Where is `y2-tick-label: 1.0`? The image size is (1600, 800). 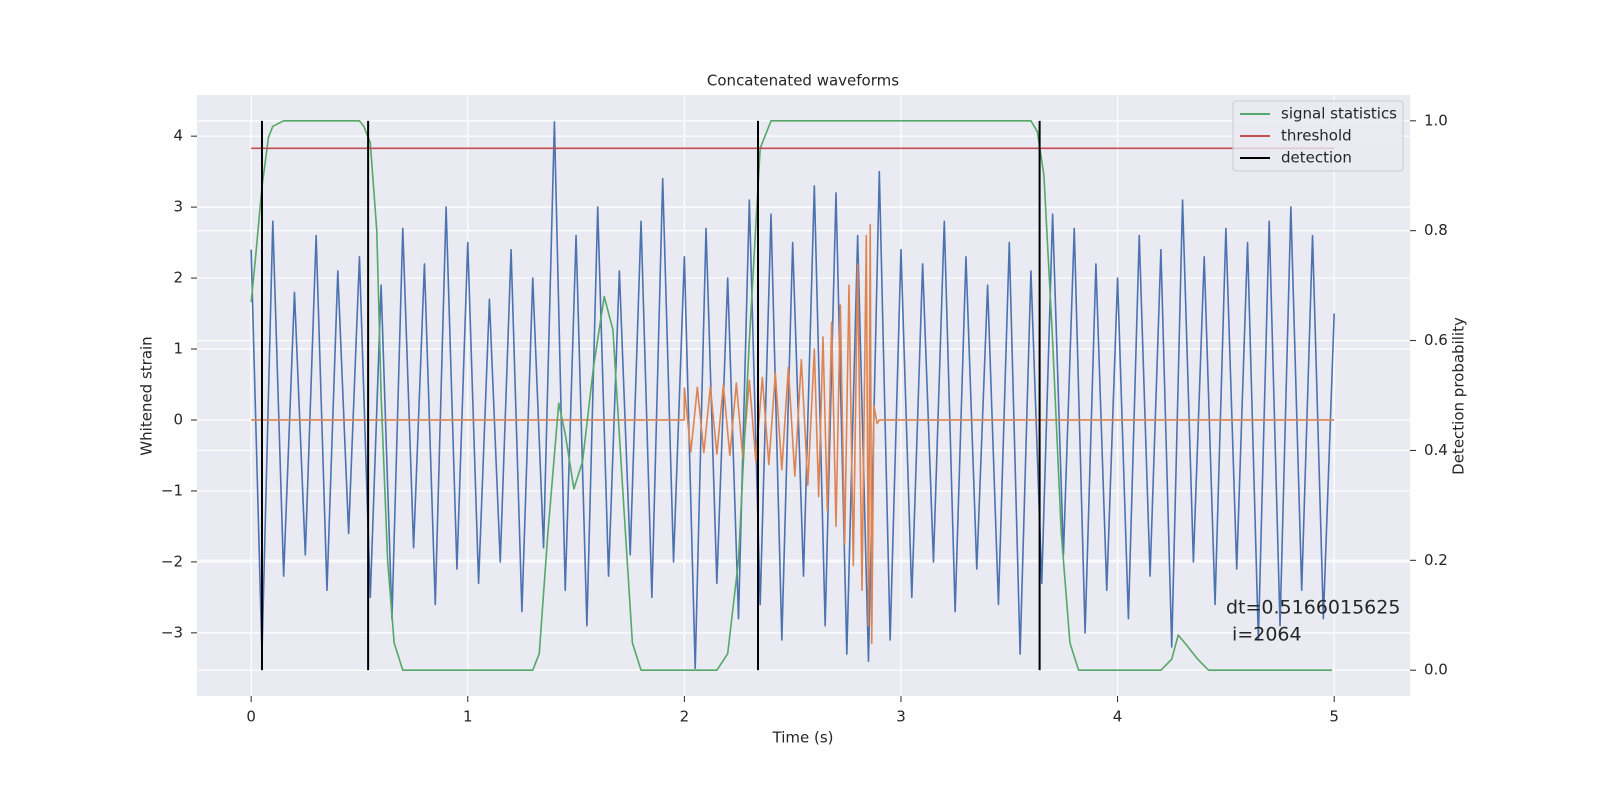
y2-tick-label: 1.0 is located at coordinates (1436, 120).